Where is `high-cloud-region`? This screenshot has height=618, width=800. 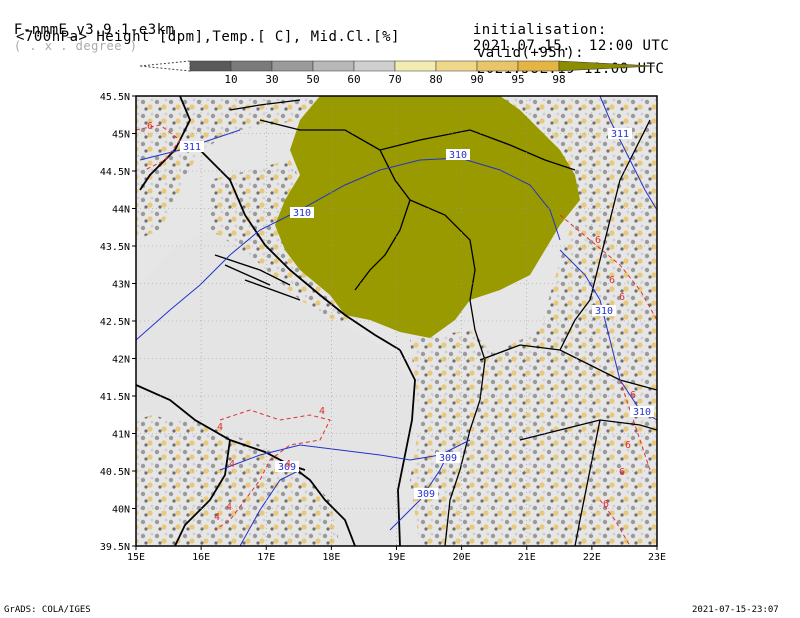
high-cloud-region is located at coordinates (427, 217).